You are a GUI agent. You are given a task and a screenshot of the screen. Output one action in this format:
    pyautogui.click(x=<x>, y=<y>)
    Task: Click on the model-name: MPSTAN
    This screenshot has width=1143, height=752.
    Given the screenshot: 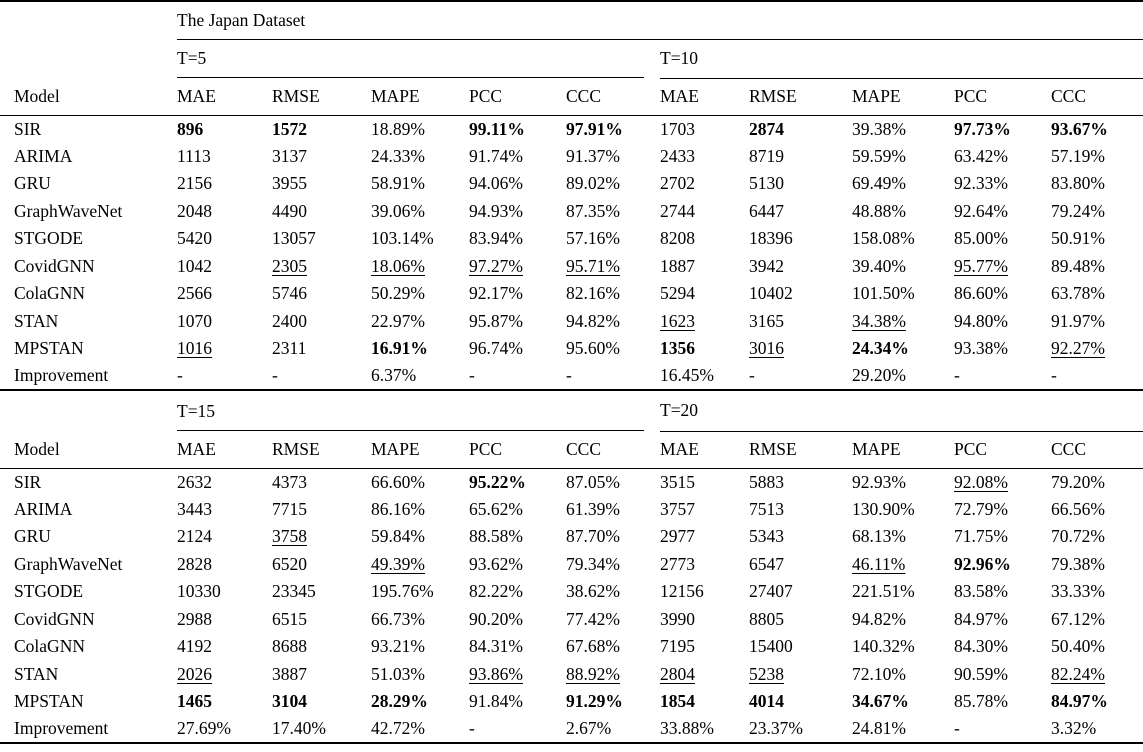 What is the action you would take?
    pyautogui.click(x=49, y=701)
    